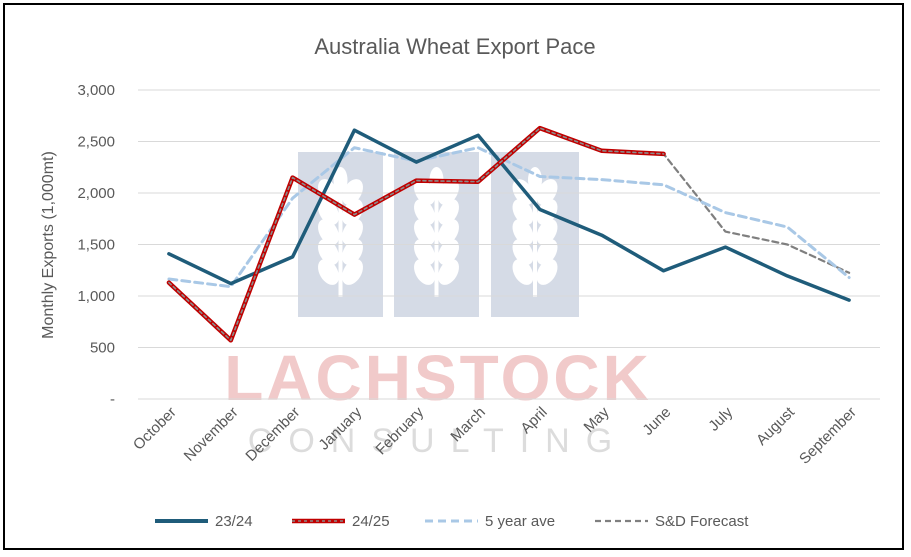 The image size is (911, 557). I want to click on x-tick-label-september: September, so click(828, 436).